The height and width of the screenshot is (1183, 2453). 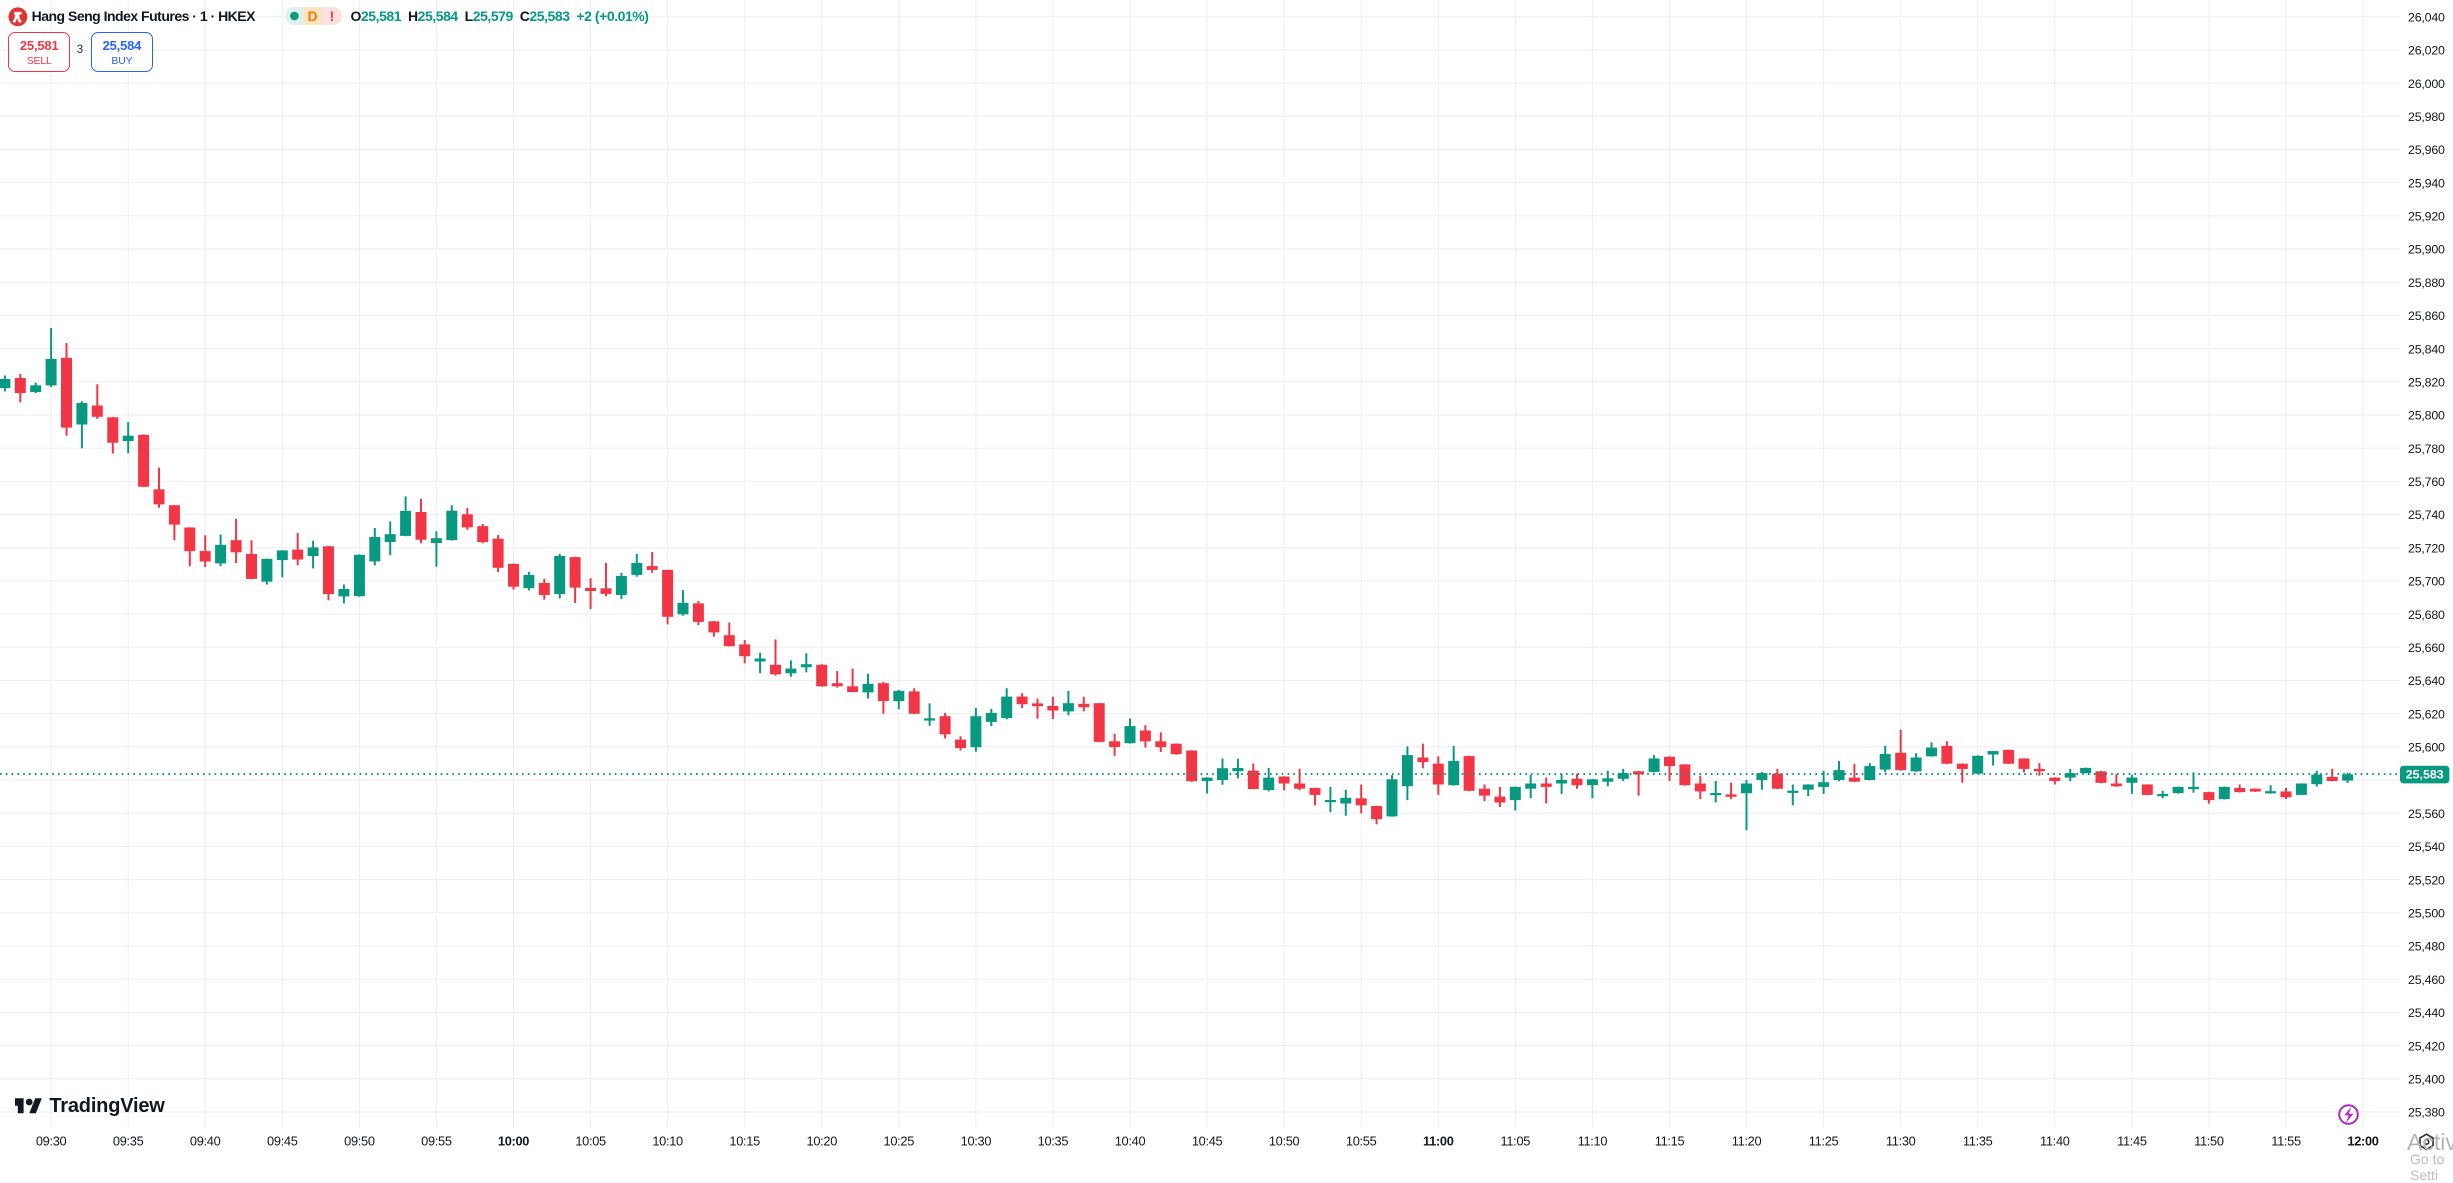 I want to click on svg-text: 10:25, so click(x=899, y=1141).